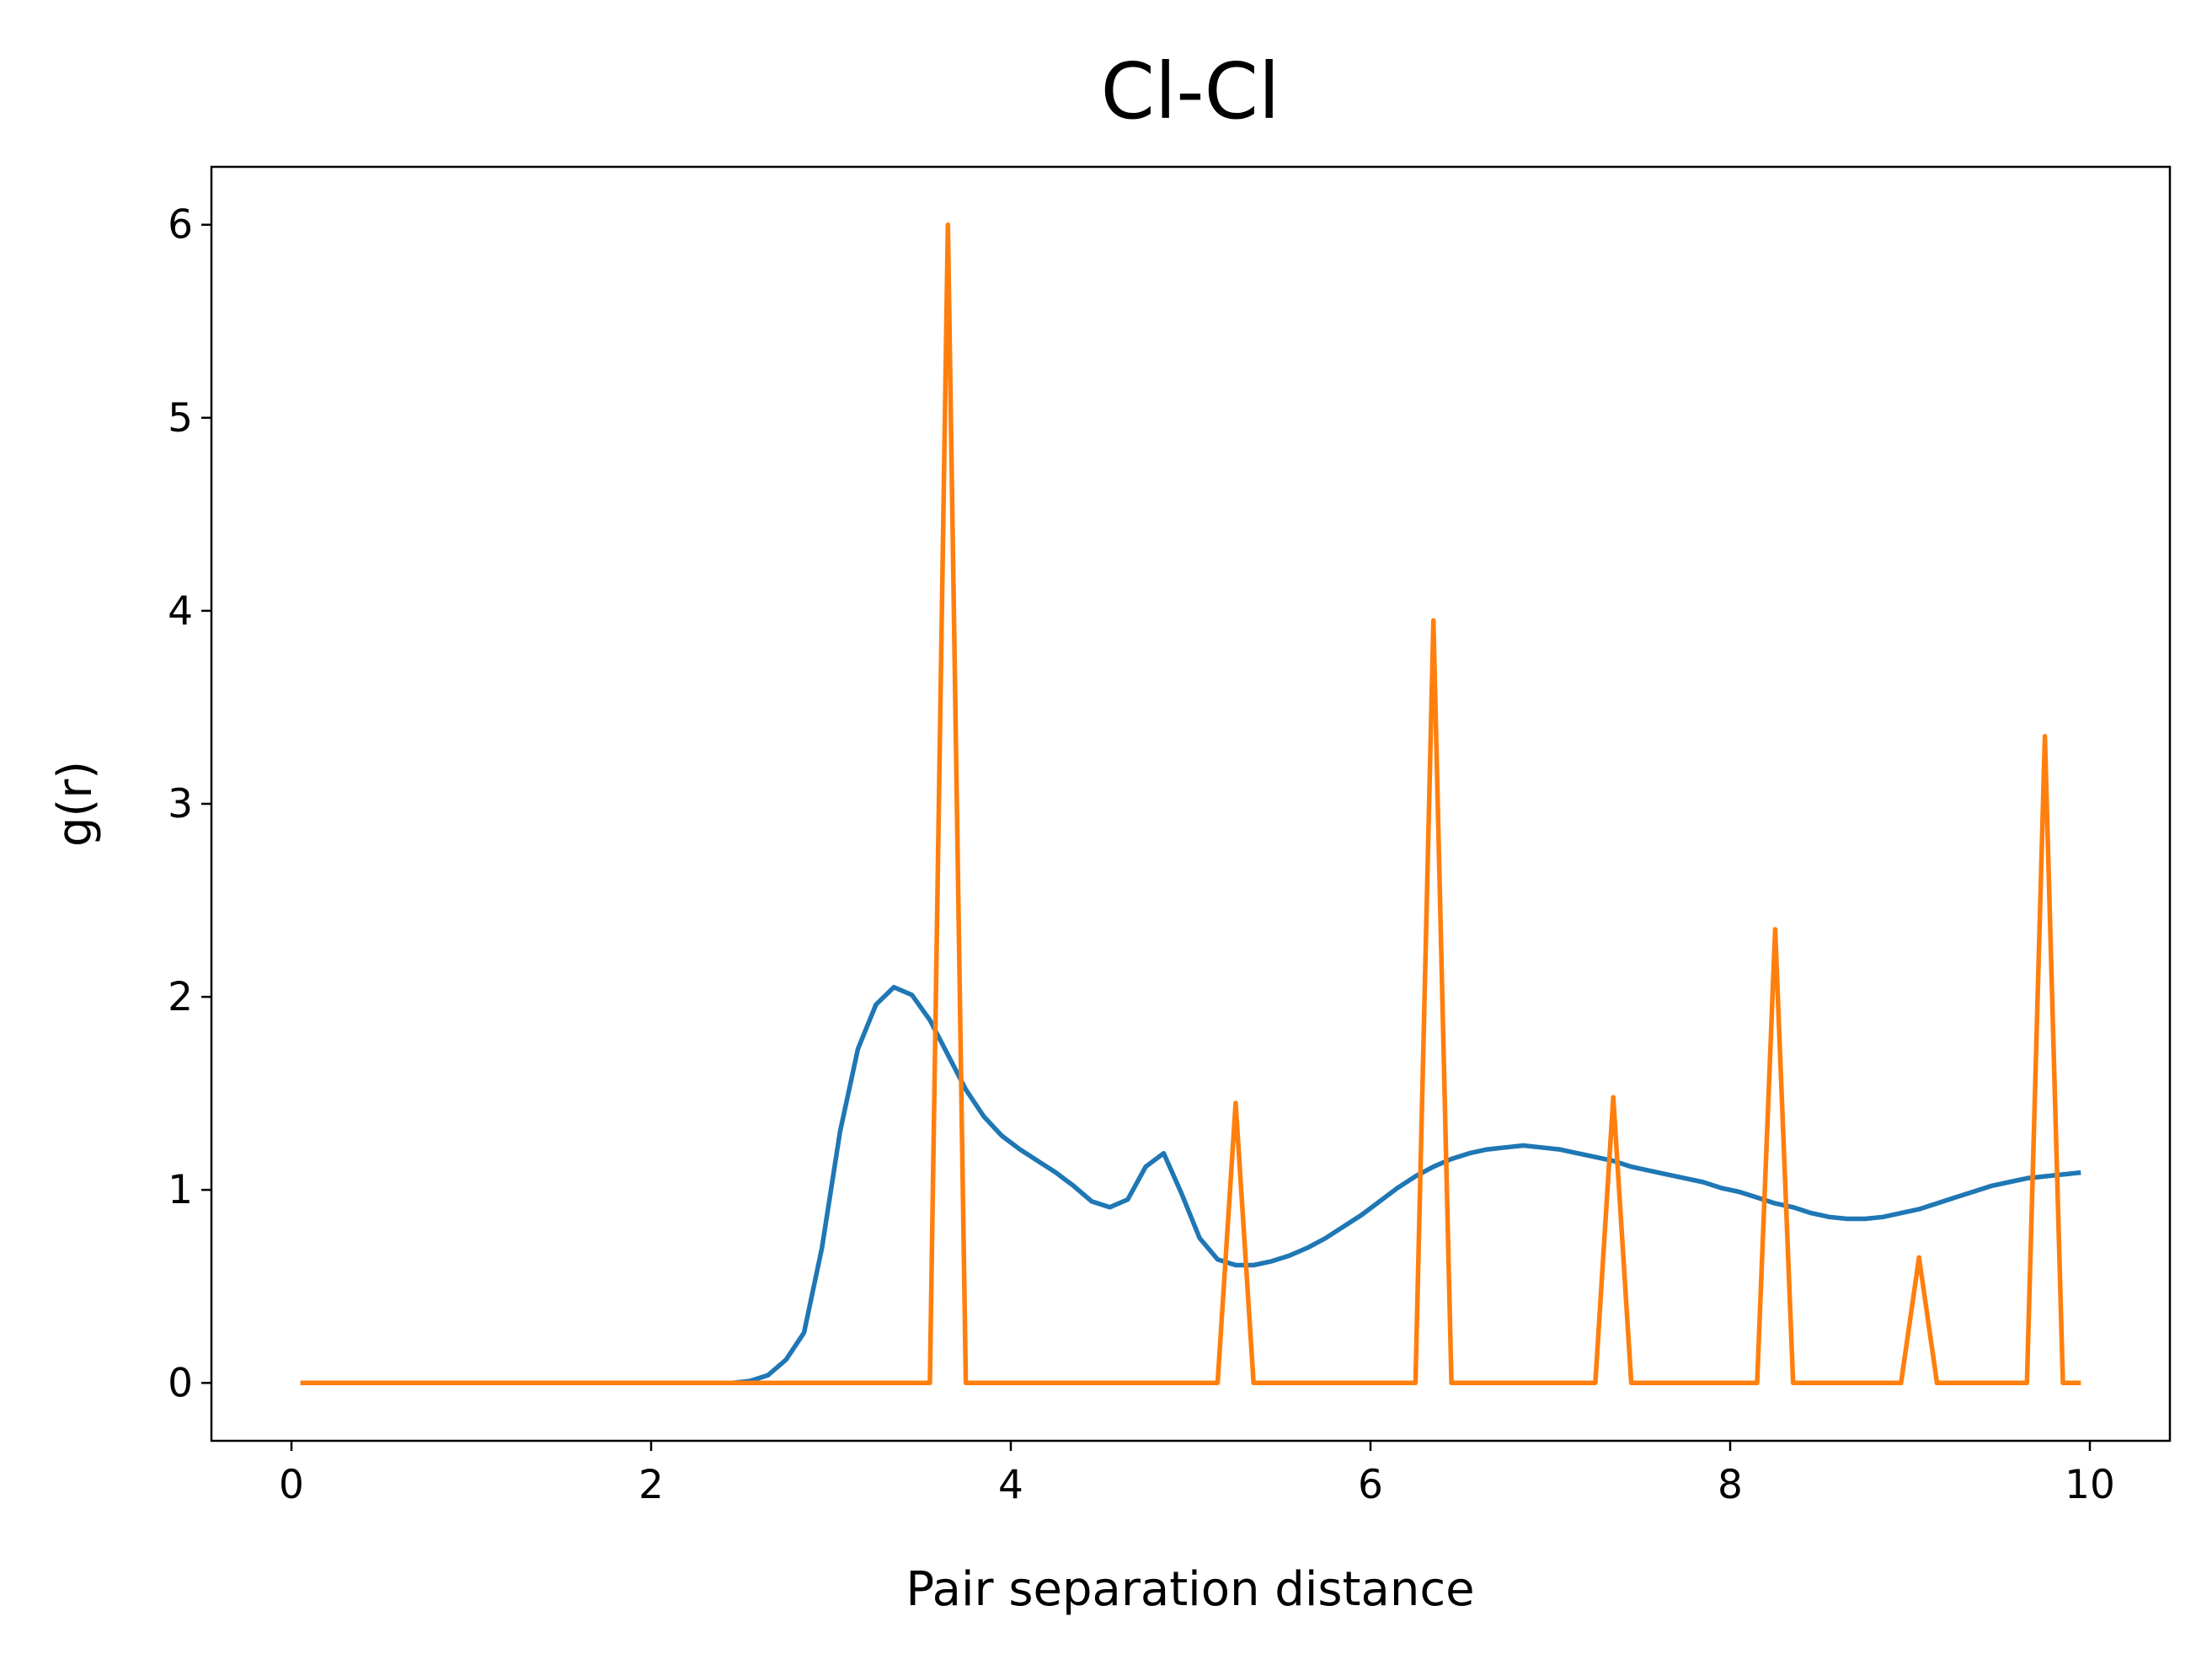 The height and width of the screenshot is (1670, 2212). Describe the element at coordinates (180, 1190) in the screenshot. I see `y-tick-label: 1` at that location.